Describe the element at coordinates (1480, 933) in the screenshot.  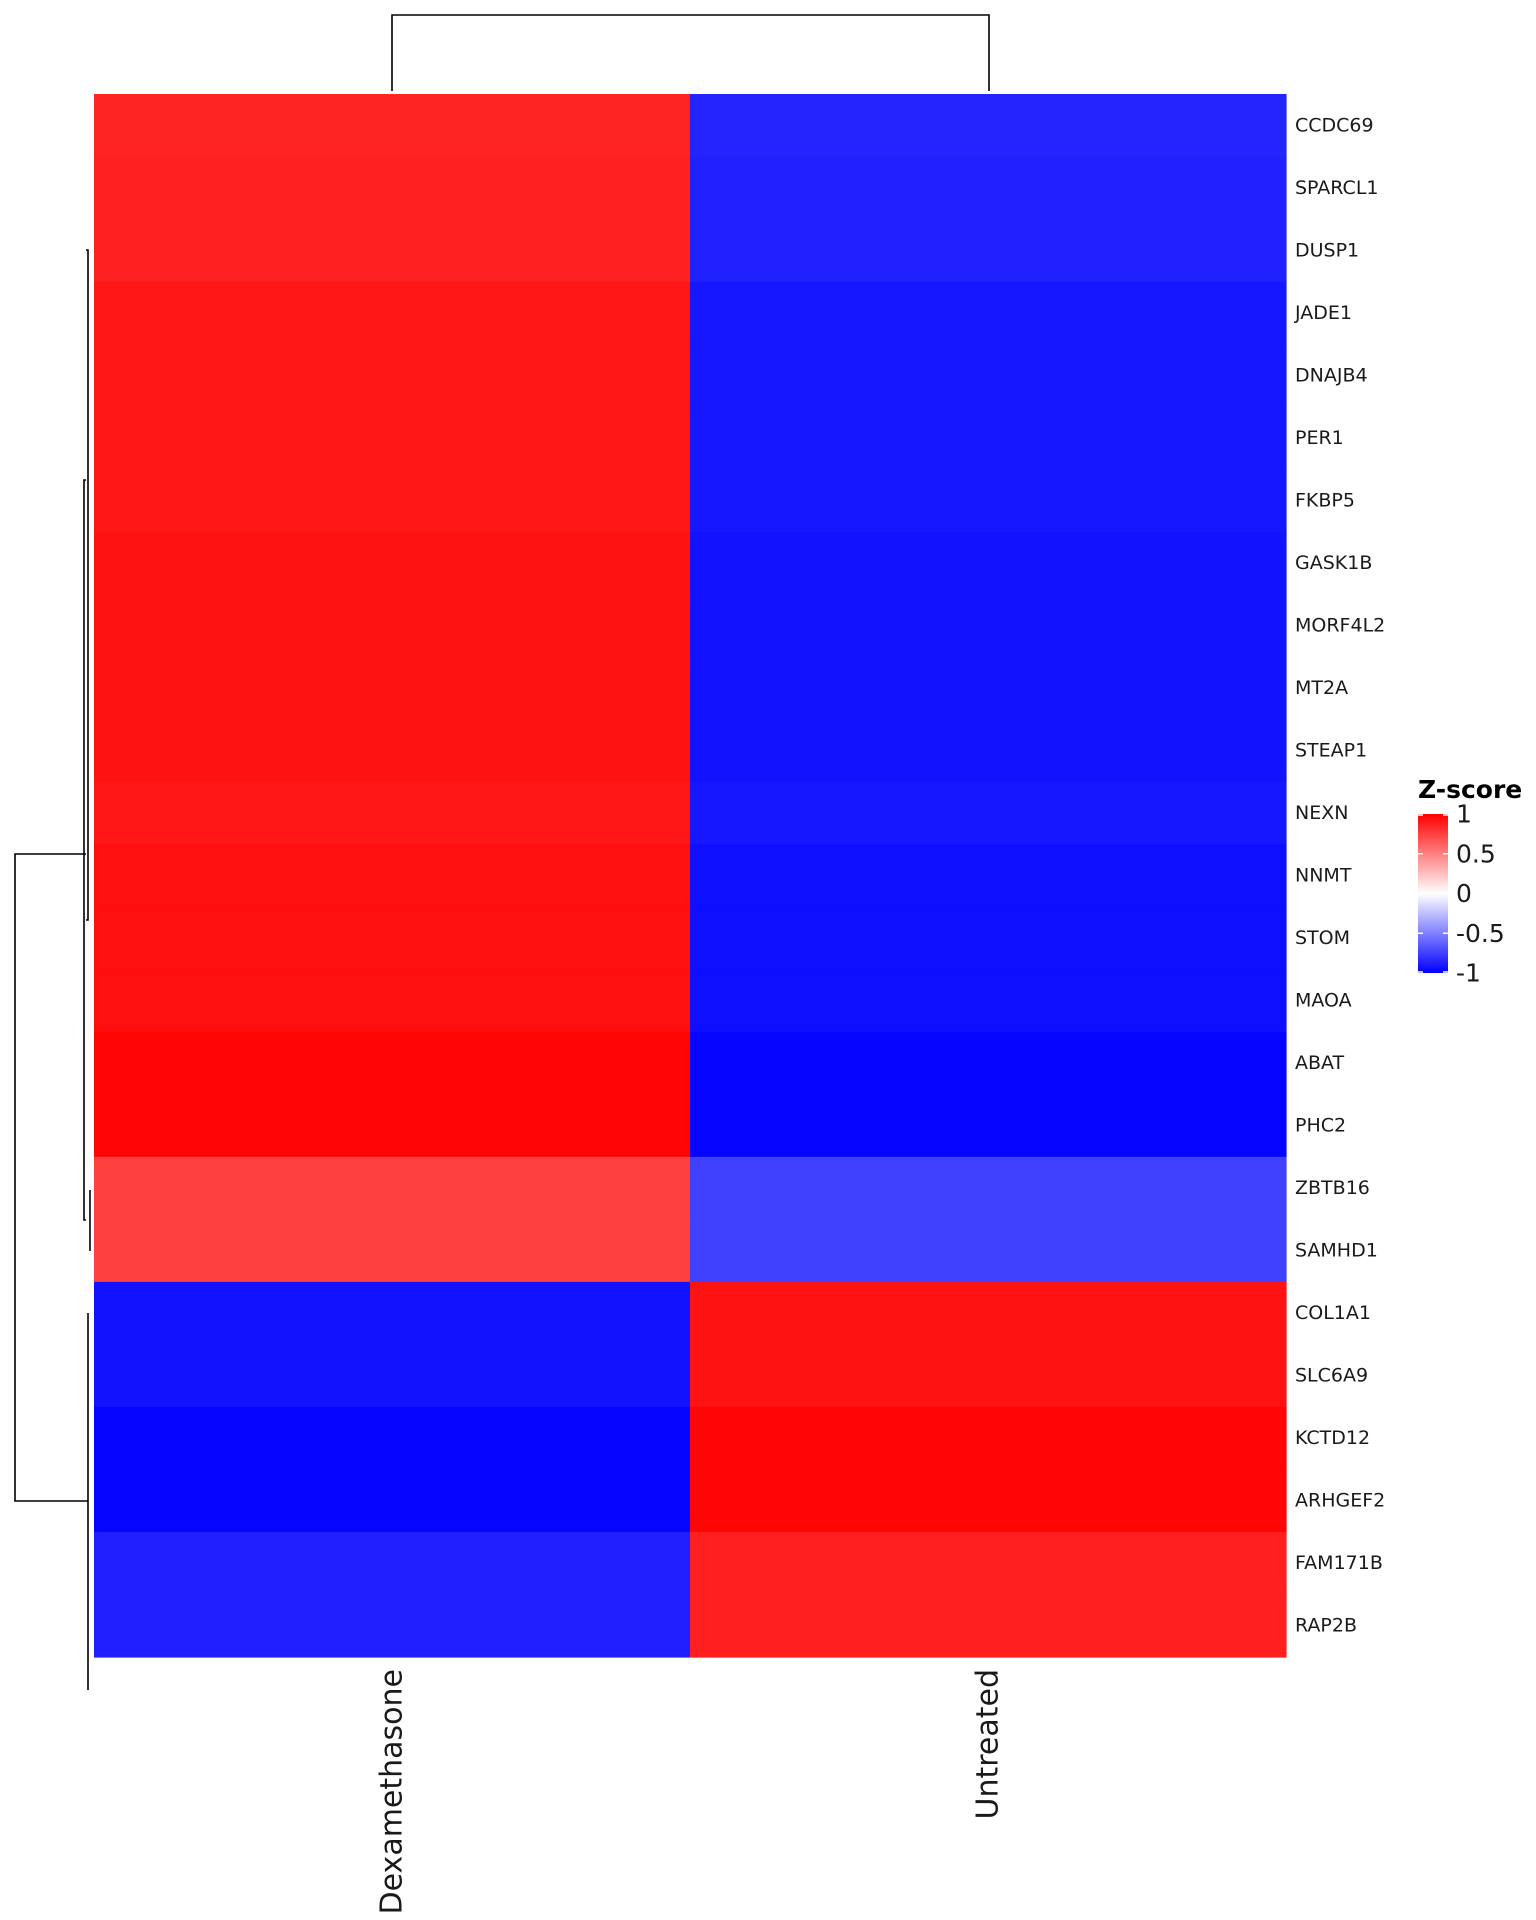
I see `legend-tick-label: -0.5` at that location.